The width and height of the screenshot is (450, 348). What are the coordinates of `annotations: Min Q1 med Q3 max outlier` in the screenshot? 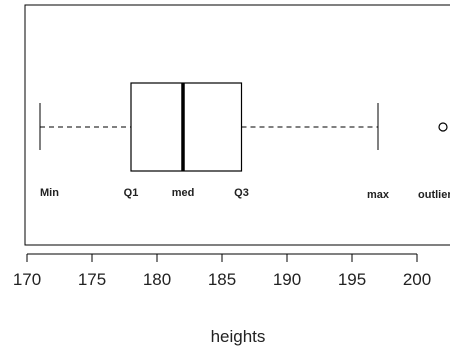 It's located at (245, 194).